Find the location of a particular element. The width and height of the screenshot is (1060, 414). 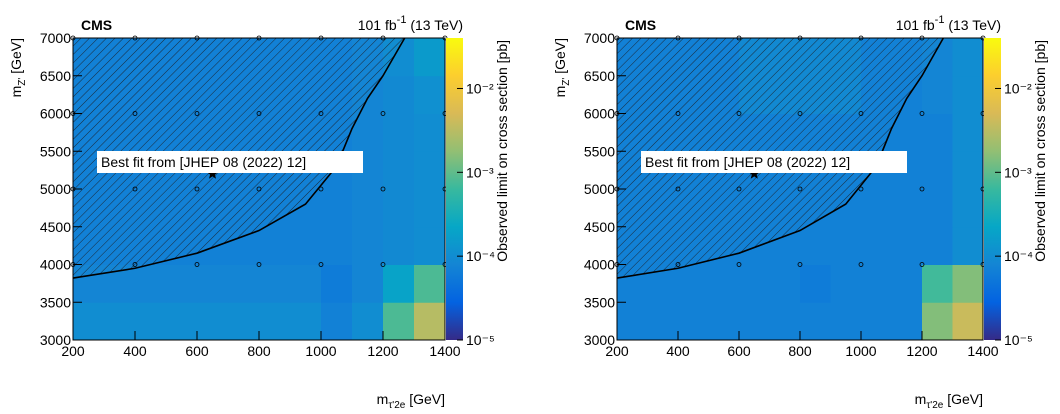

x-tick-label: 600 is located at coordinates (739, 351).